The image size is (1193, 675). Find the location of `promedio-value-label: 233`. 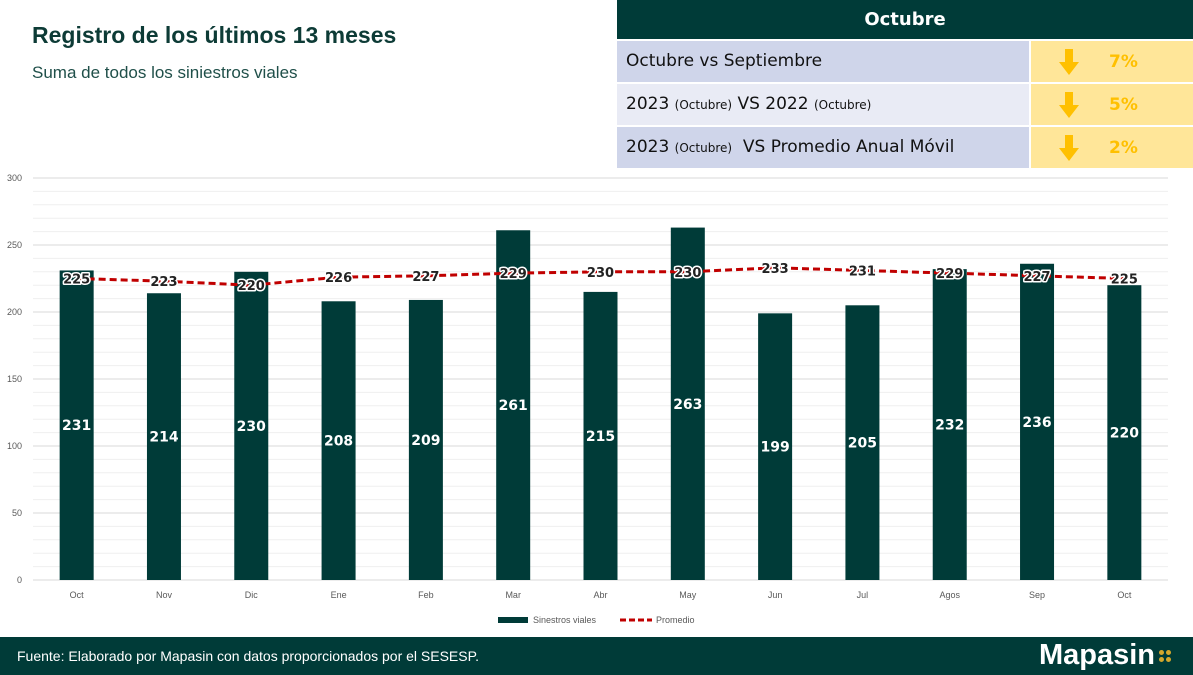

promedio-value-label: 233 is located at coordinates (775, 269).